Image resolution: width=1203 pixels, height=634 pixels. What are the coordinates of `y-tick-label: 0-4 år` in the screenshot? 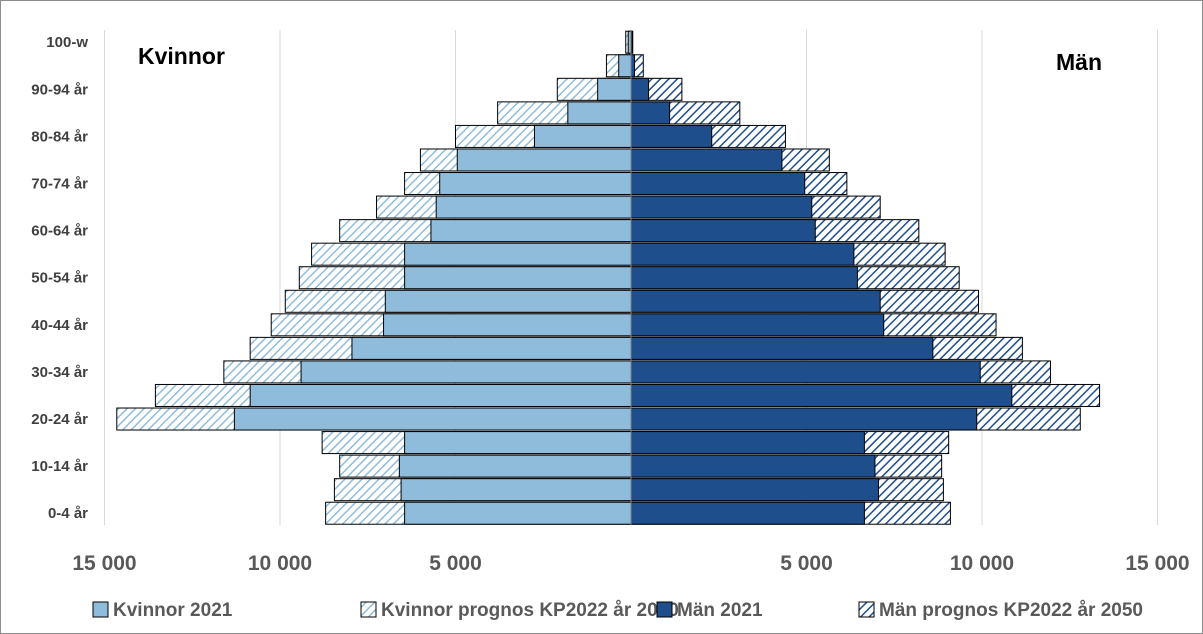 It's located at (68, 513).